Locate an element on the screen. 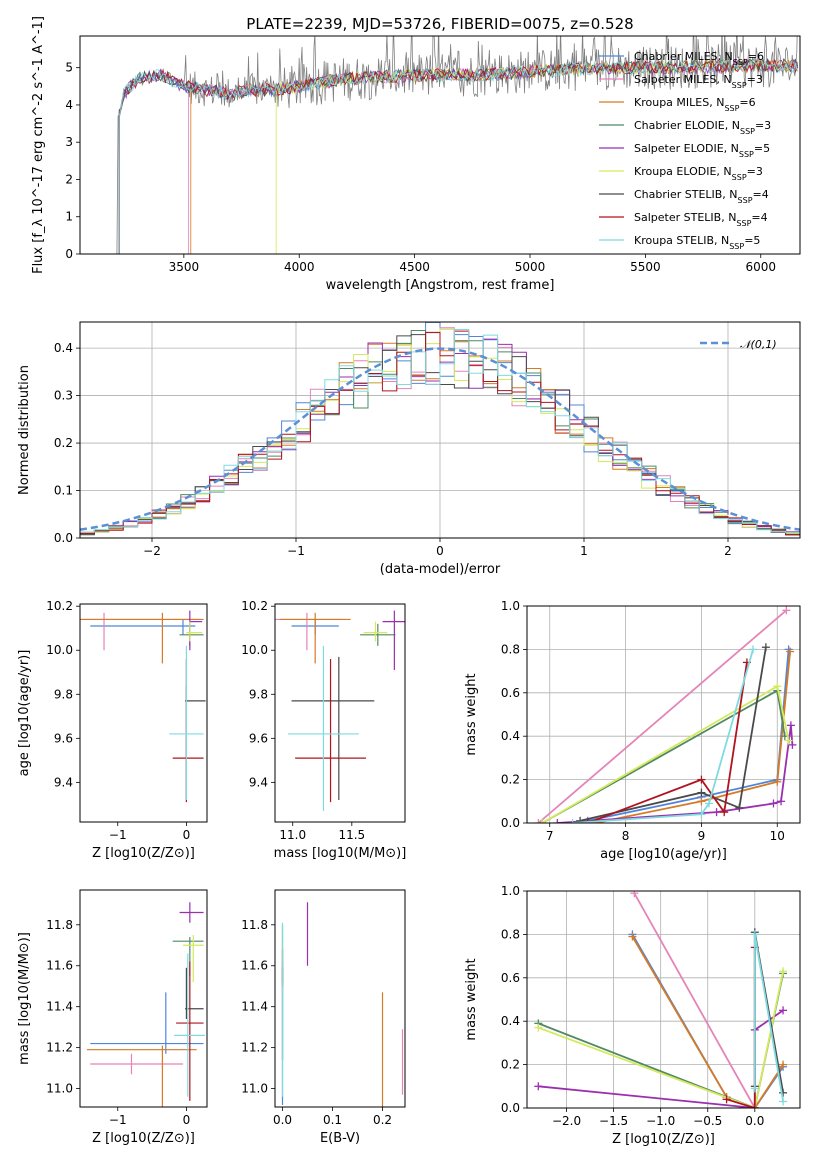  y-tick-label: 0.1 is located at coordinates (63, 491).